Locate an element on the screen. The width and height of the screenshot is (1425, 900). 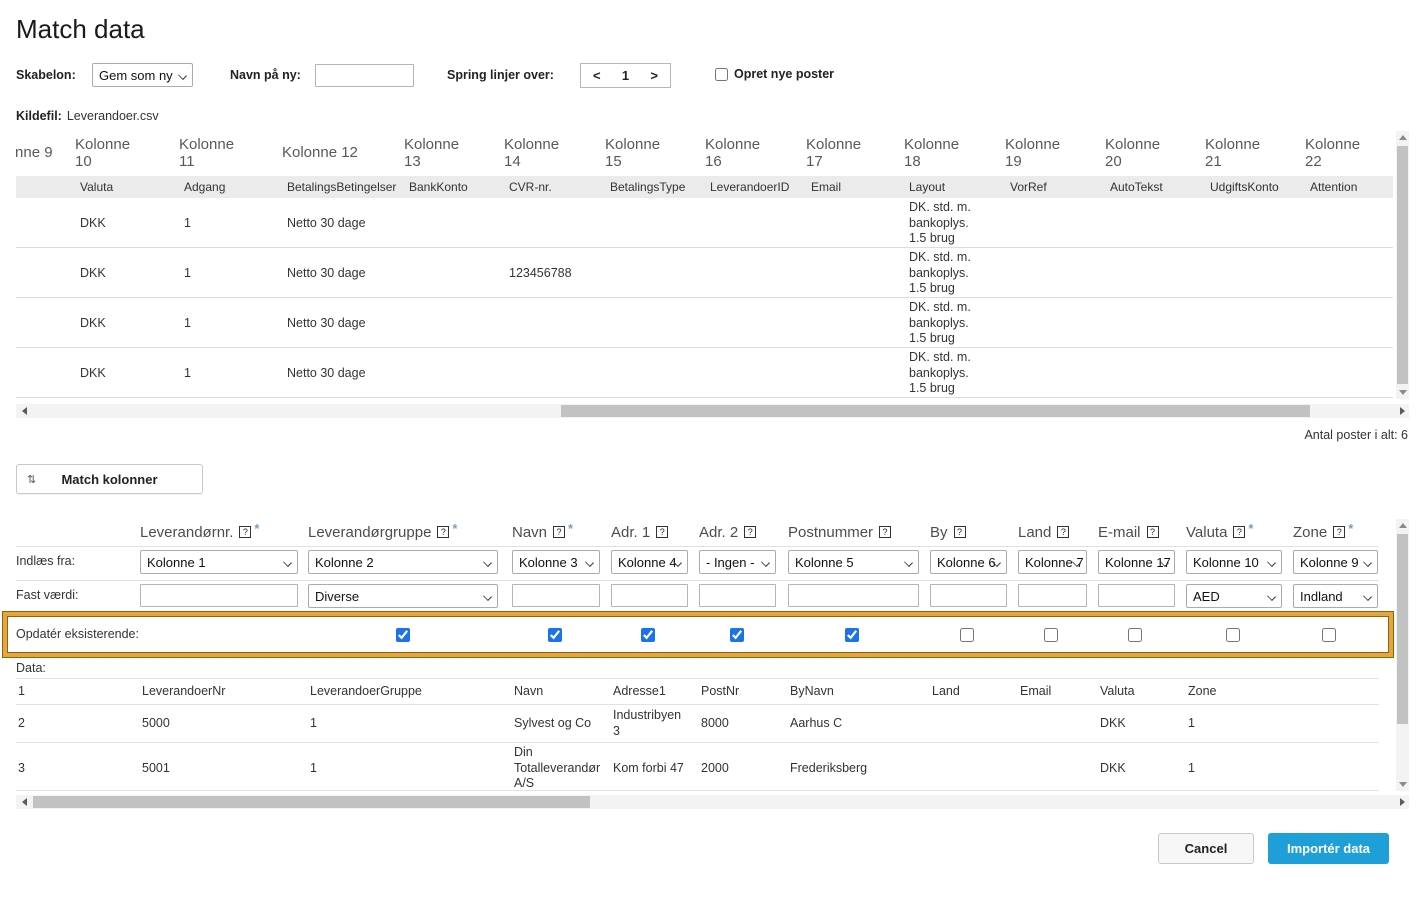
column-header: Kolonne 18 is located at coordinates (932, 152).